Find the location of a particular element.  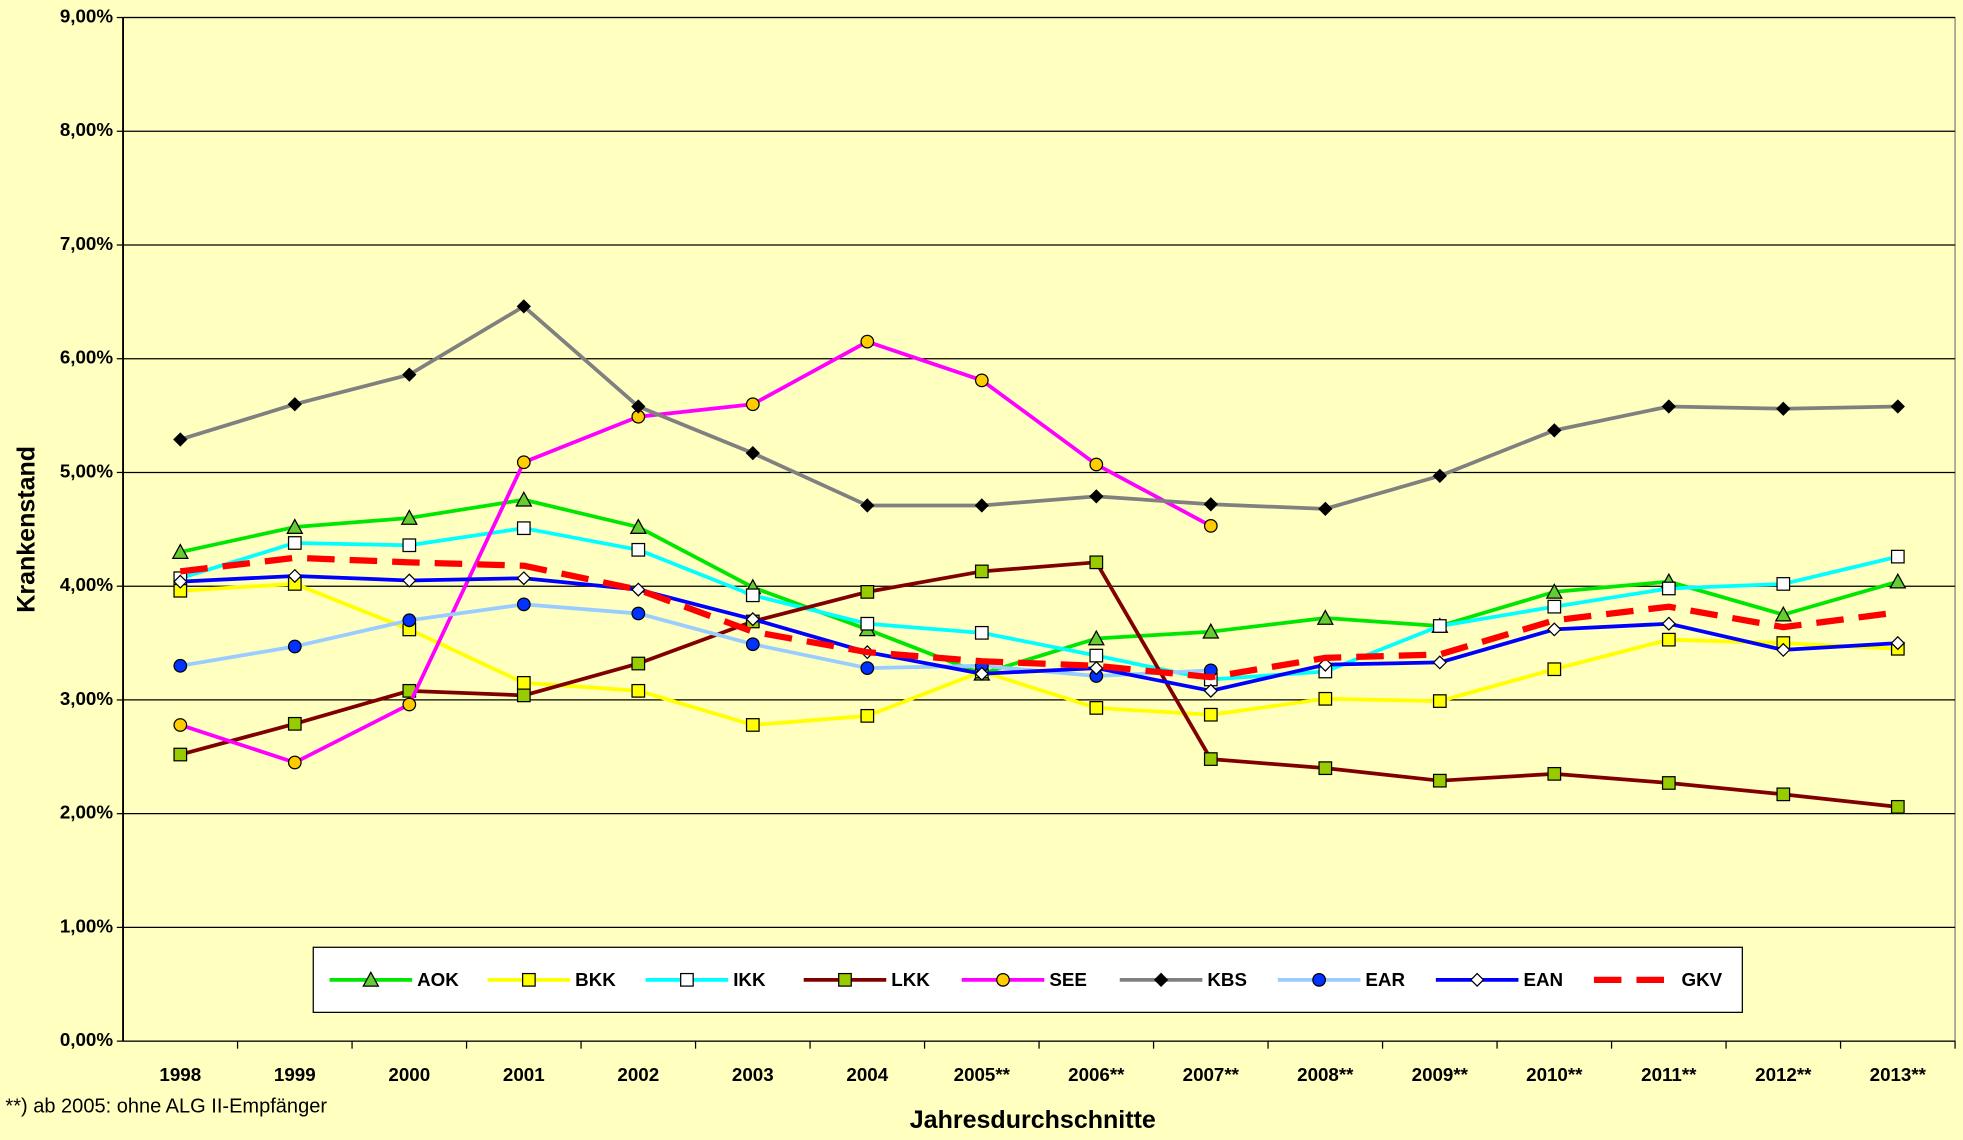

x-tick-label: 2002 is located at coordinates (638, 1074).